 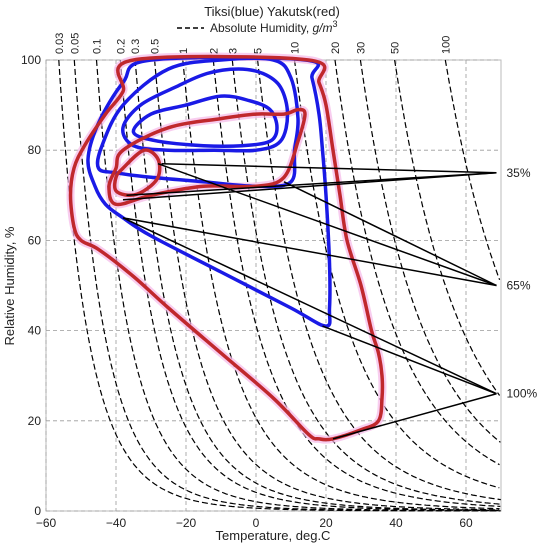 What do you see at coordinates (336, 48) in the screenshot?
I see `isoline-label: 20` at bounding box center [336, 48].